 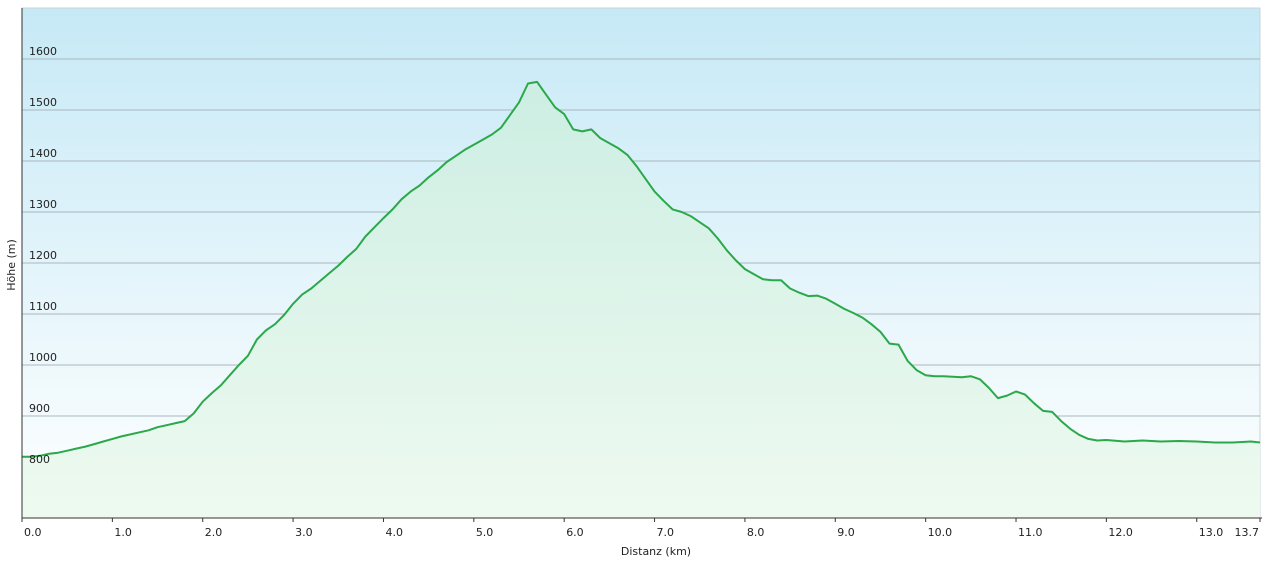 I want to click on x-tick-label: 12.0, so click(x=1120, y=532).